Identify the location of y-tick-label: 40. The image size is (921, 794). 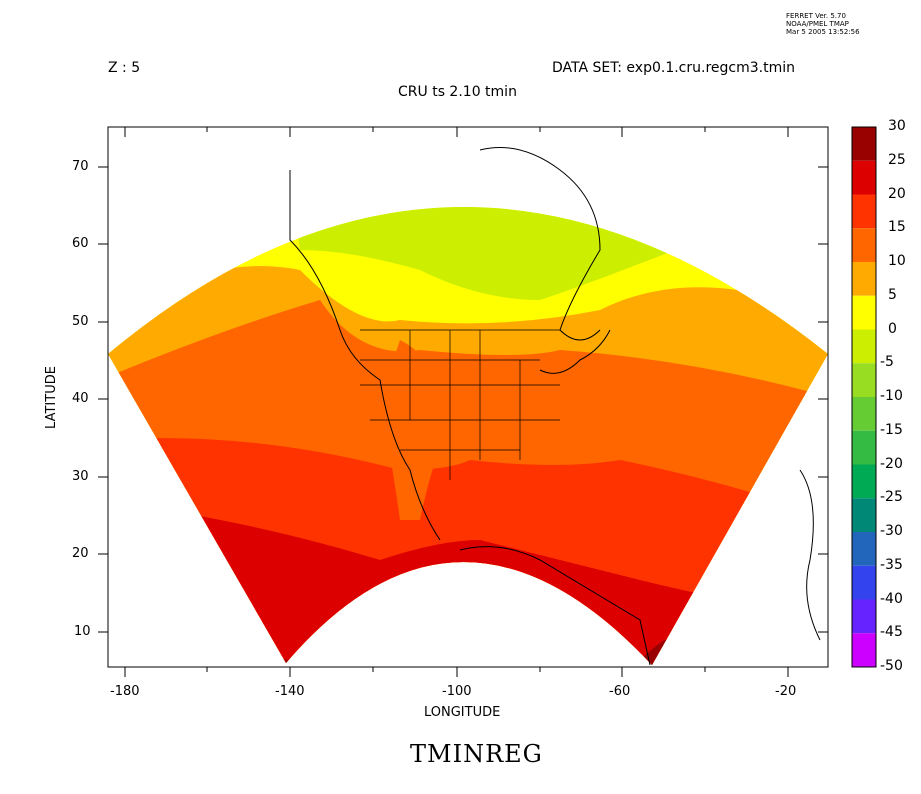
(80, 398).